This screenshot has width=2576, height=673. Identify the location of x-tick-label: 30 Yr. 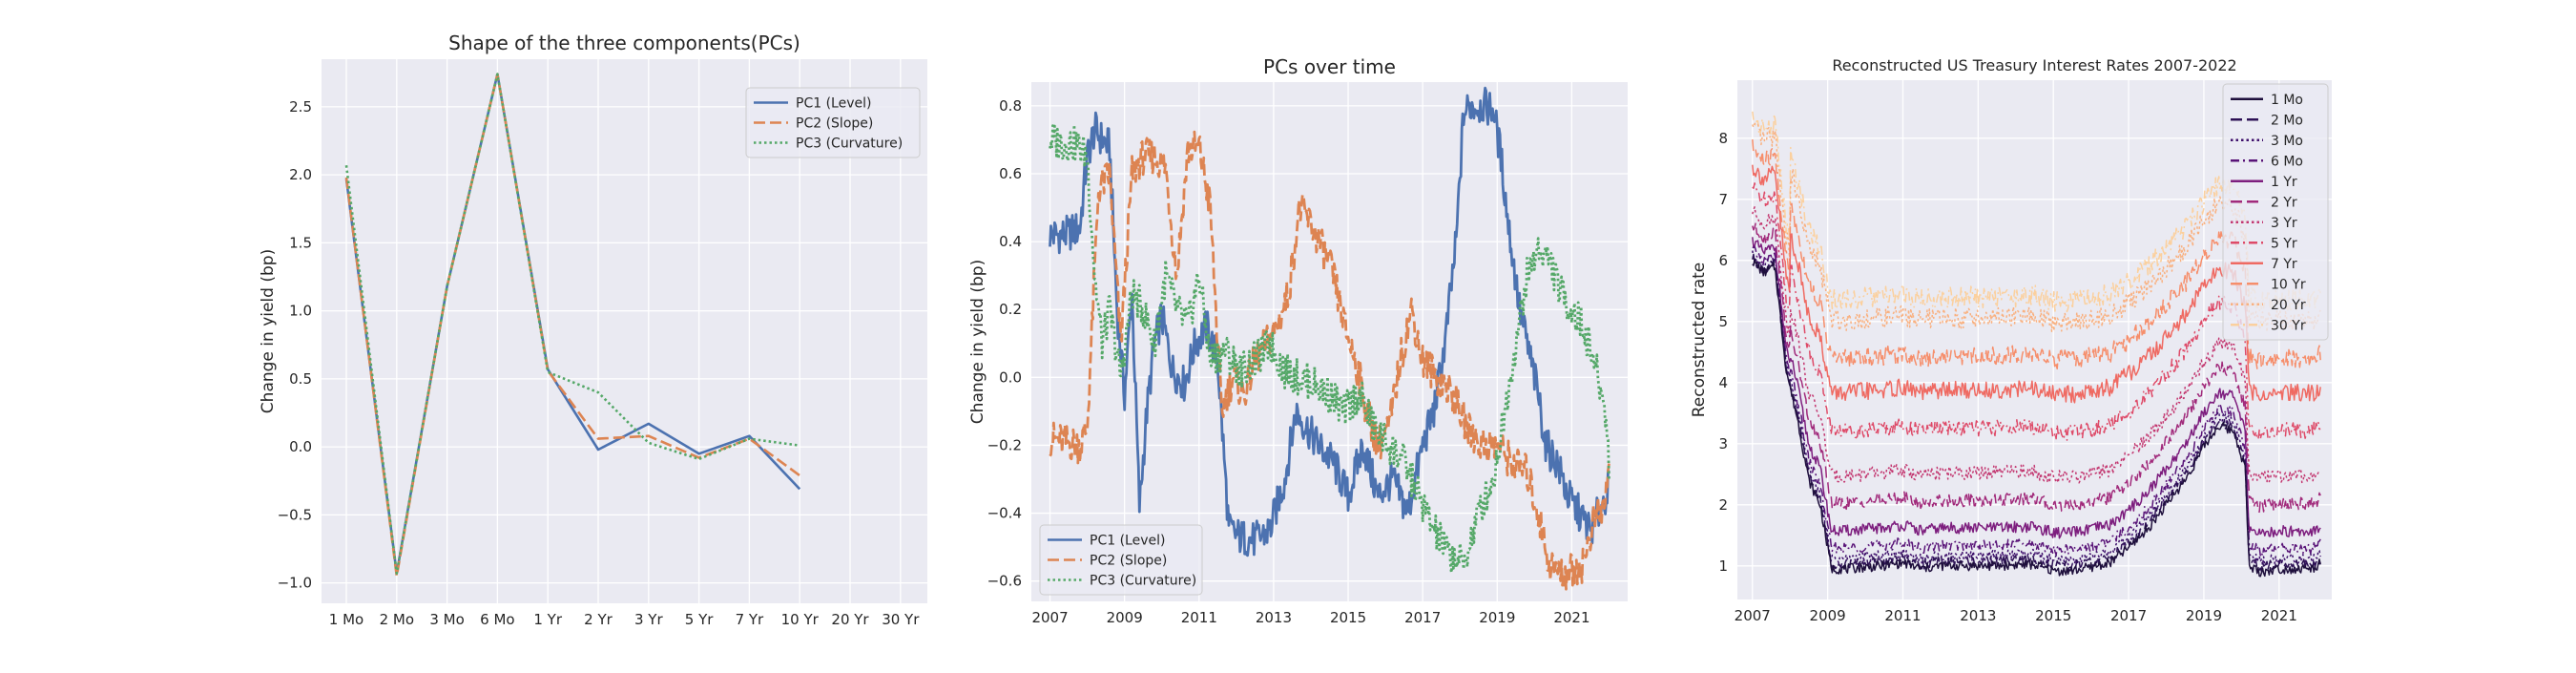
(901, 620).